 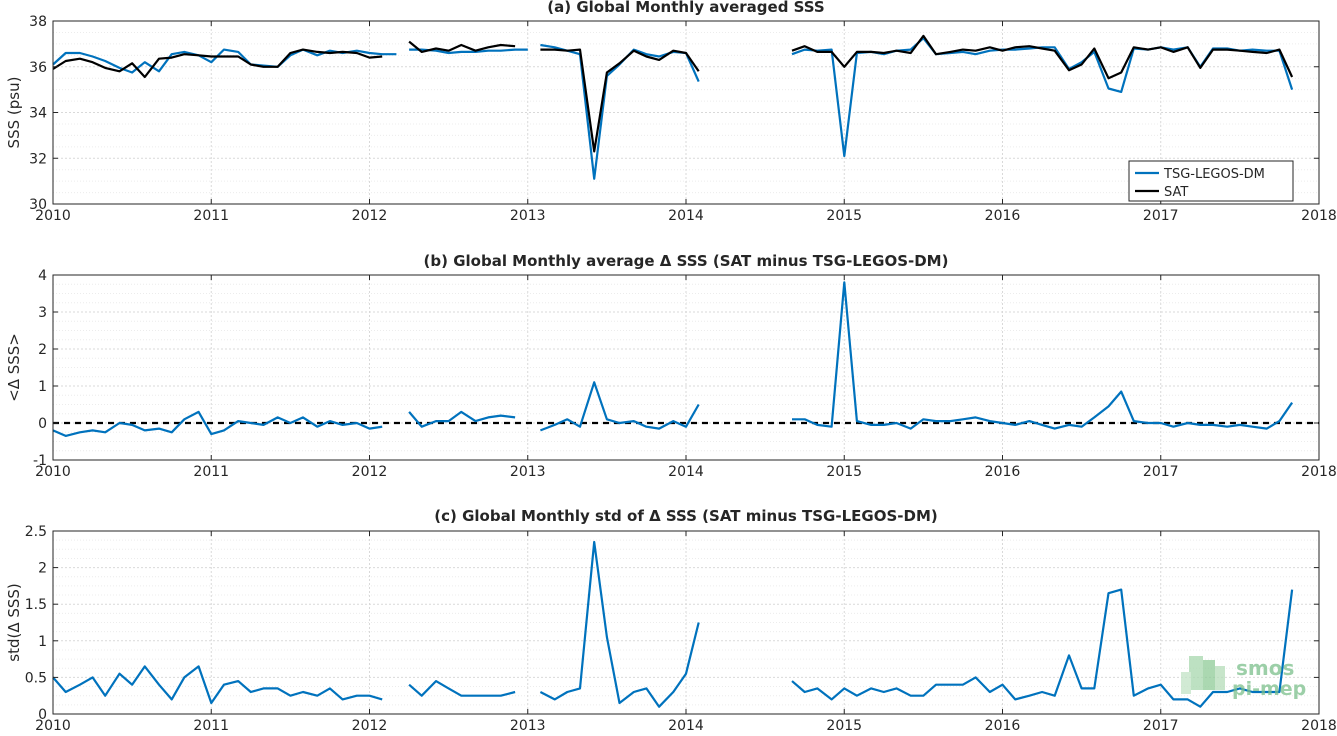 What do you see at coordinates (685, 8) in the screenshot?
I see `chart-title: (a) Global Monthly averaged SSS` at bounding box center [685, 8].